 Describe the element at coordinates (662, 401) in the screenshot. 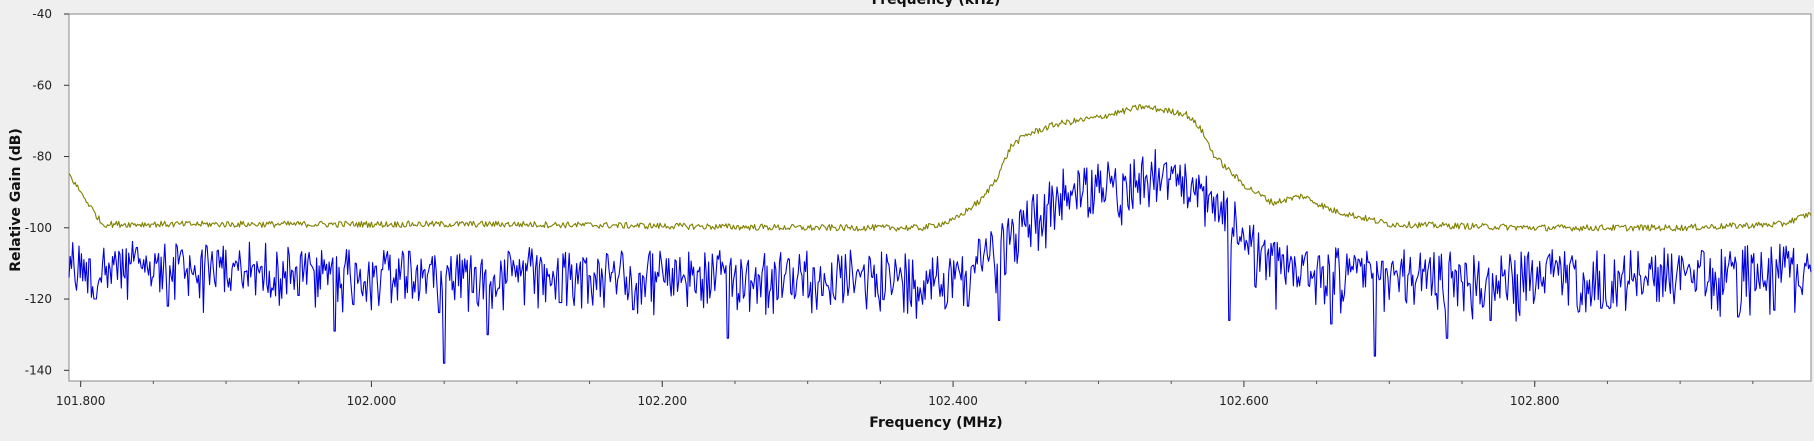

I see `x-tick-label: 102.200` at that location.